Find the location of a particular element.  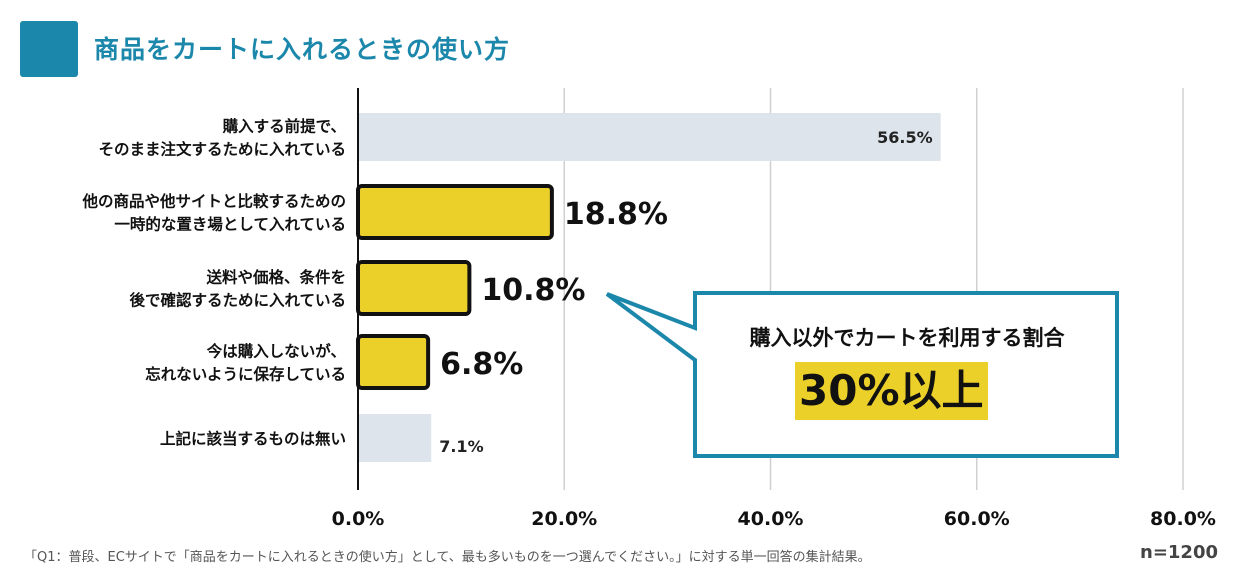

category-label: 送料や価格、条件を is located at coordinates (275, 277).